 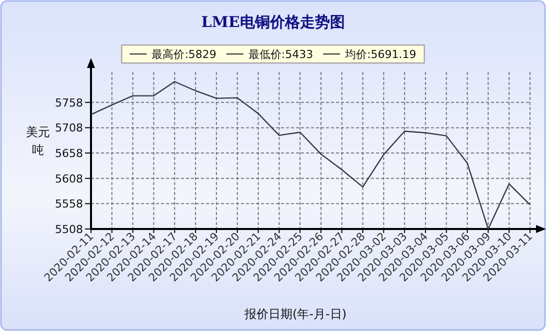 What do you see at coordinates (69, 204) in the screenshot?
I see `y-tick-label: 5558` at bounding box center [69, 204].